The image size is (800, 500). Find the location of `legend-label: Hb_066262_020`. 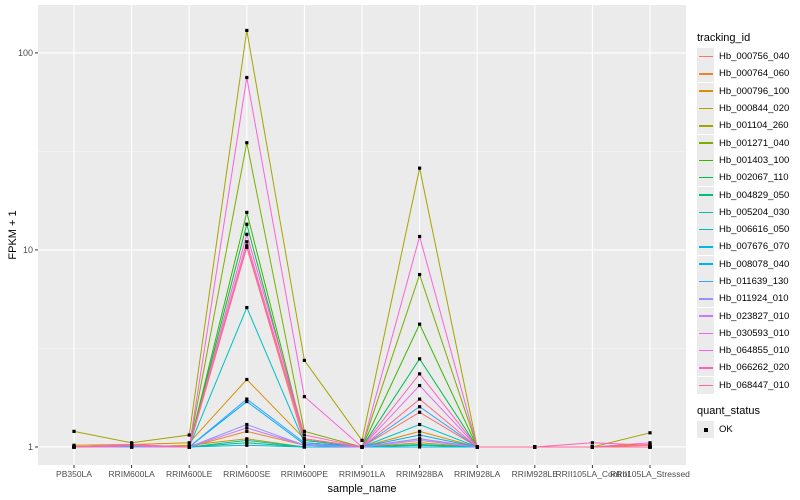

legend-label: Hb_066262_020 is located at coordinates (754, 368).